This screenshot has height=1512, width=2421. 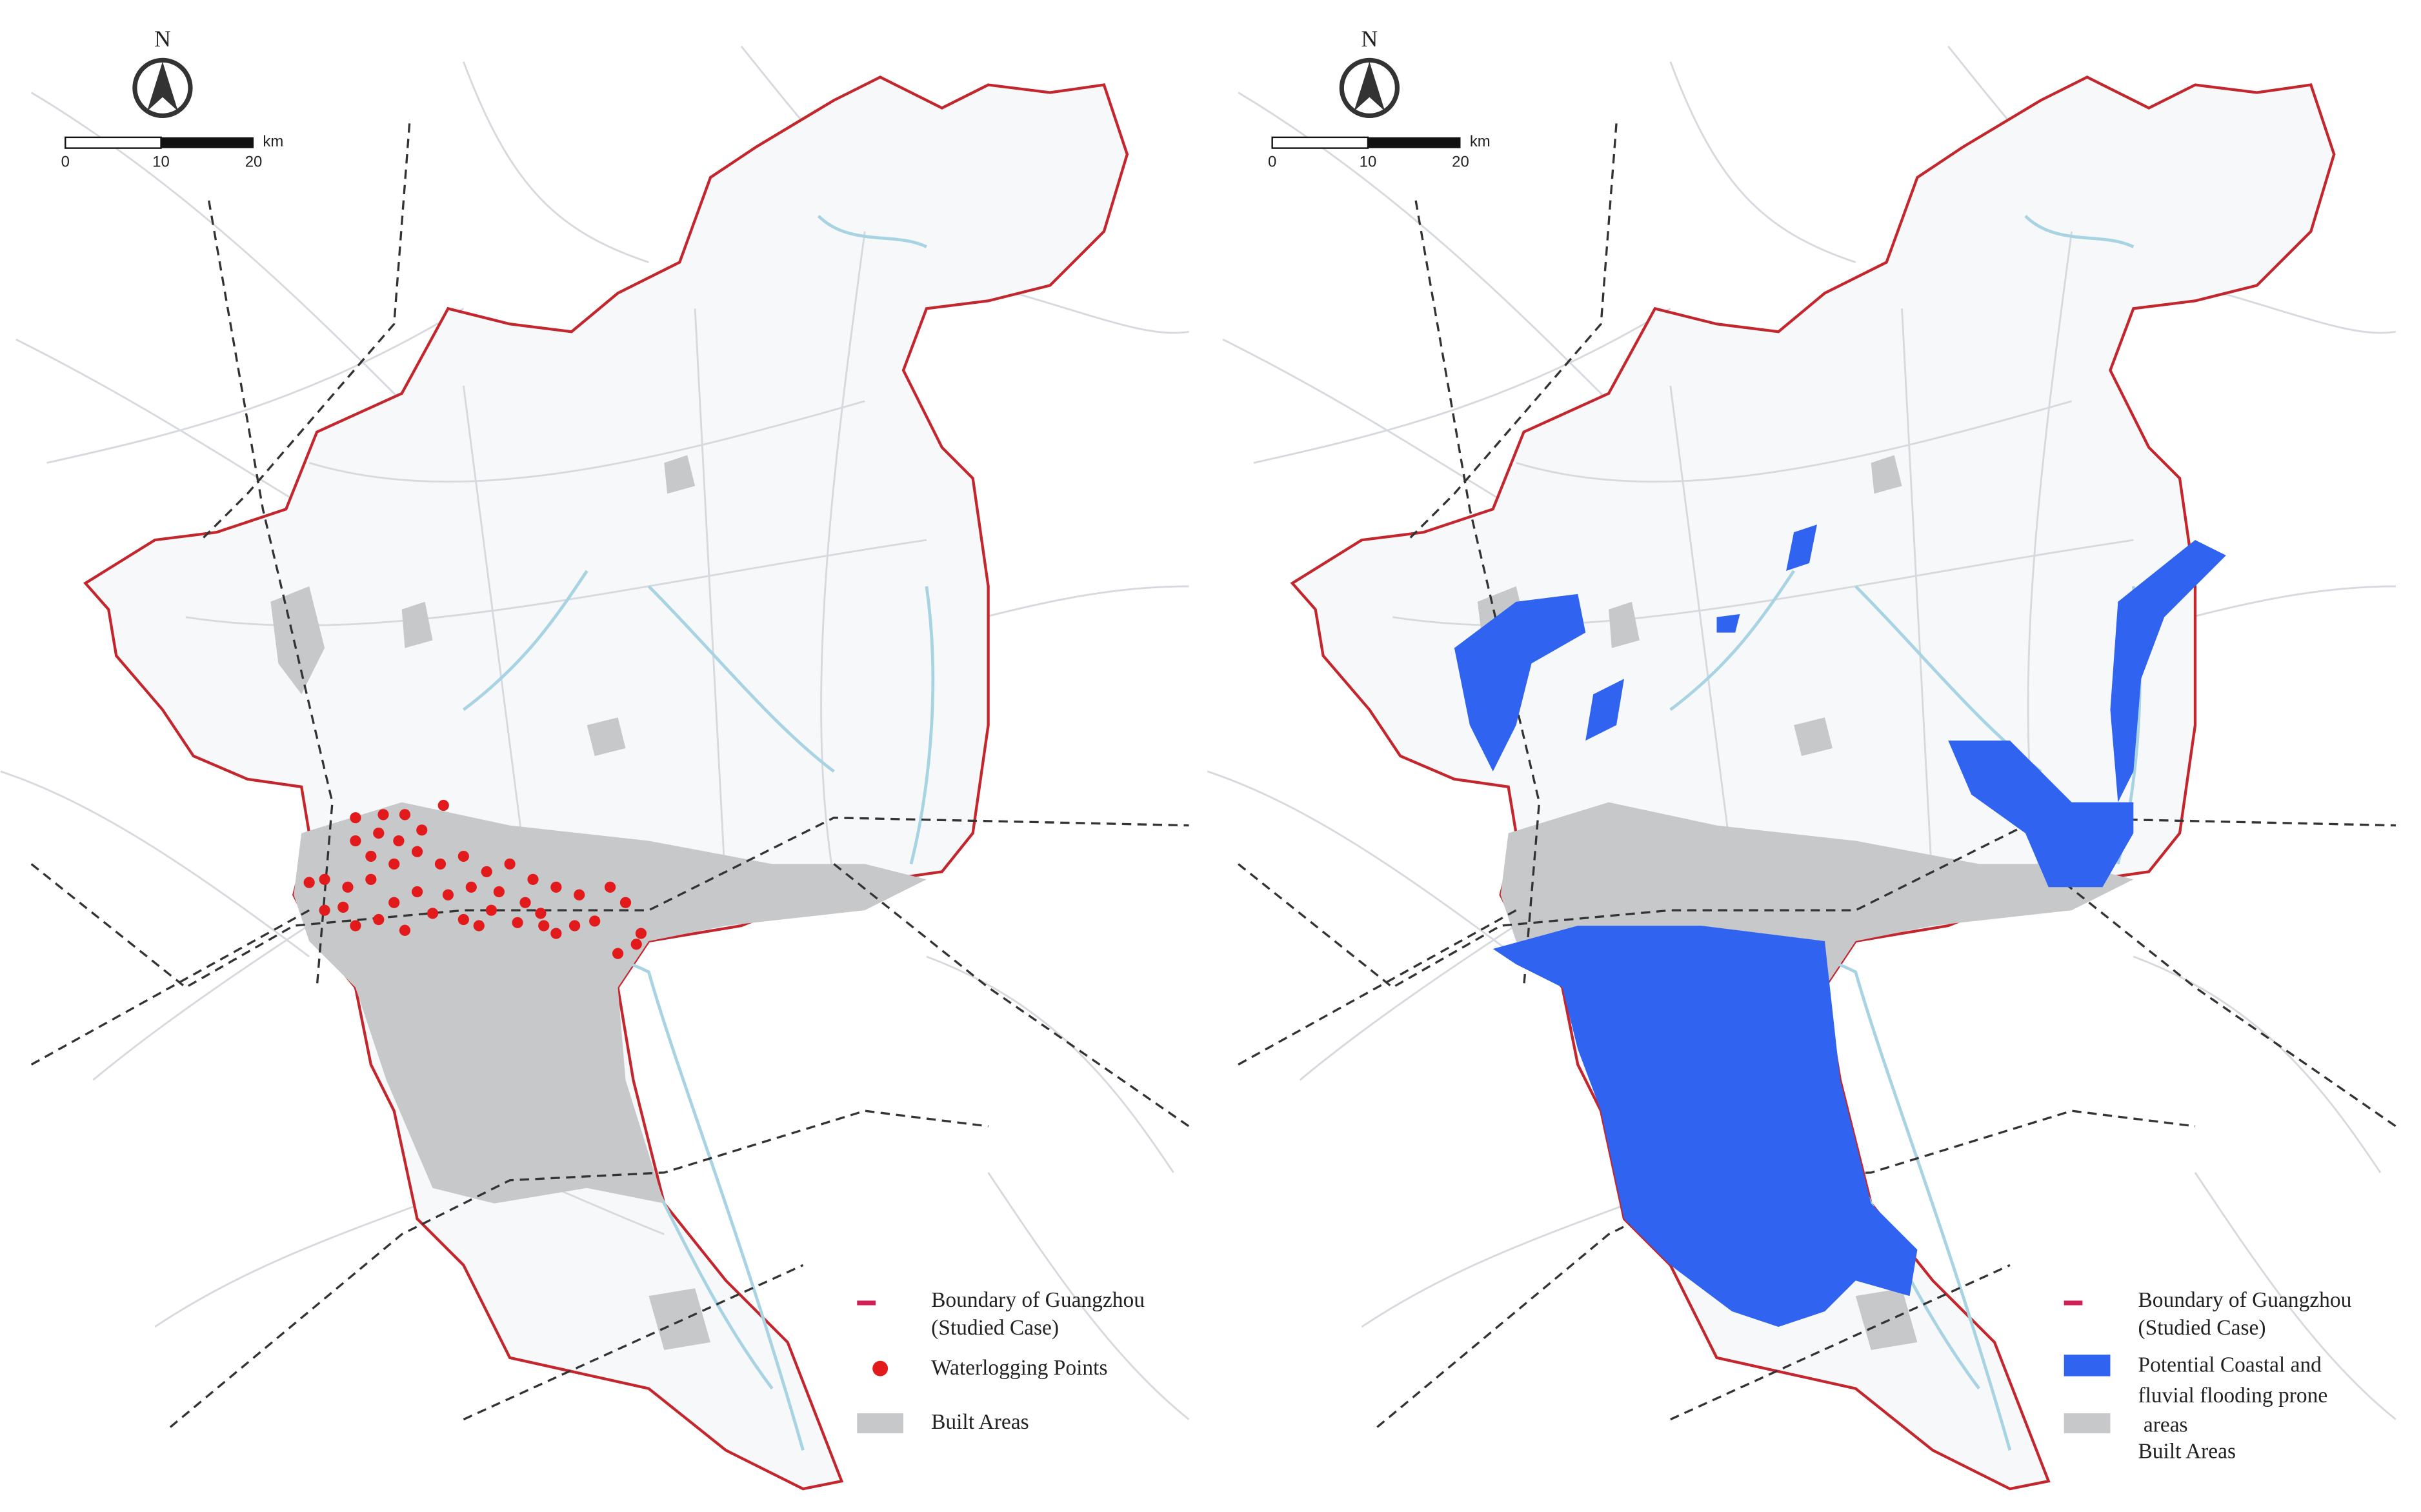 What do you see at coordinates (2162, 1425) in the screenshot?
I see `legend-label: areas` at bounding box center [2162, 1425].